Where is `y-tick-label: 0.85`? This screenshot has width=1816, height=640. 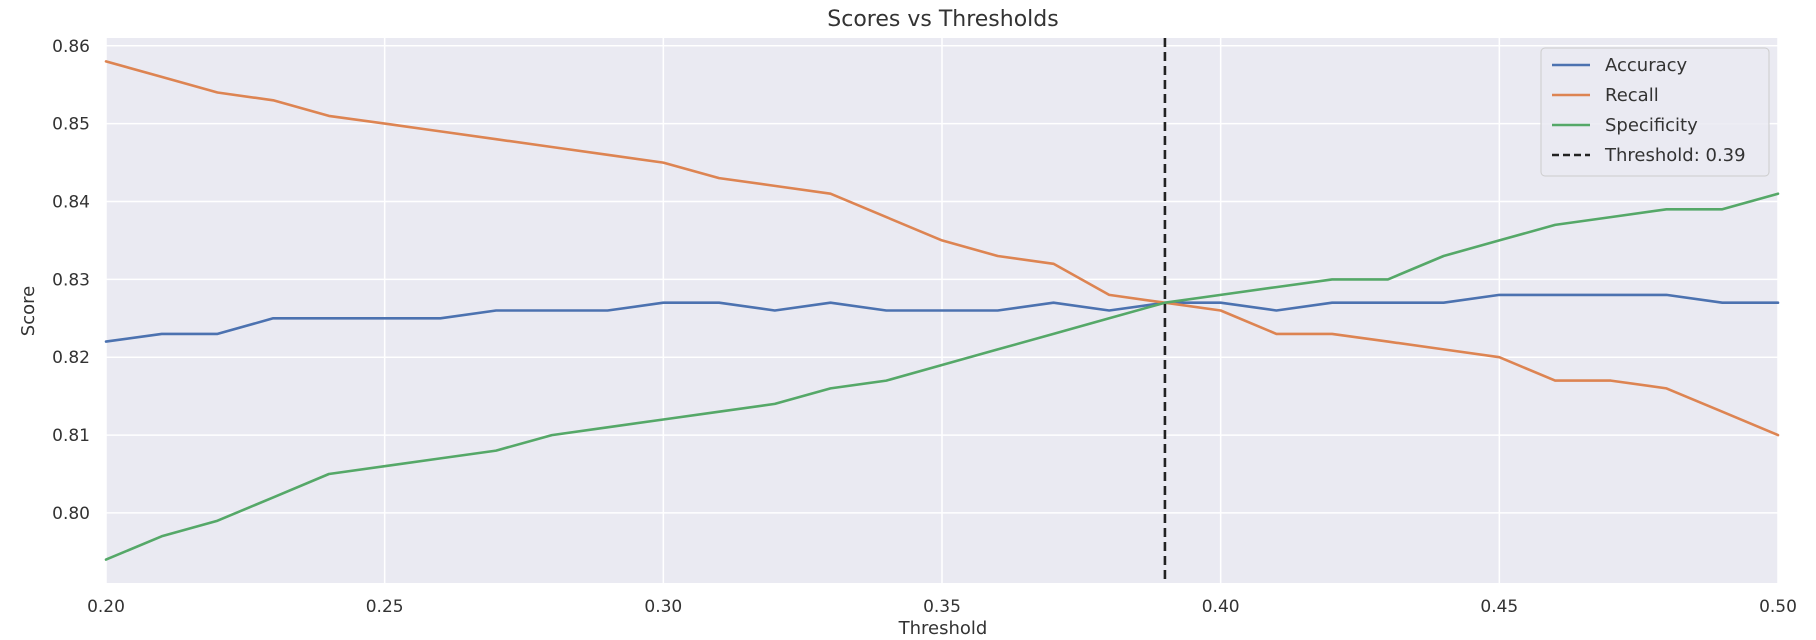 y-tick-label: 0.85 is located at coordinates (71, 125).